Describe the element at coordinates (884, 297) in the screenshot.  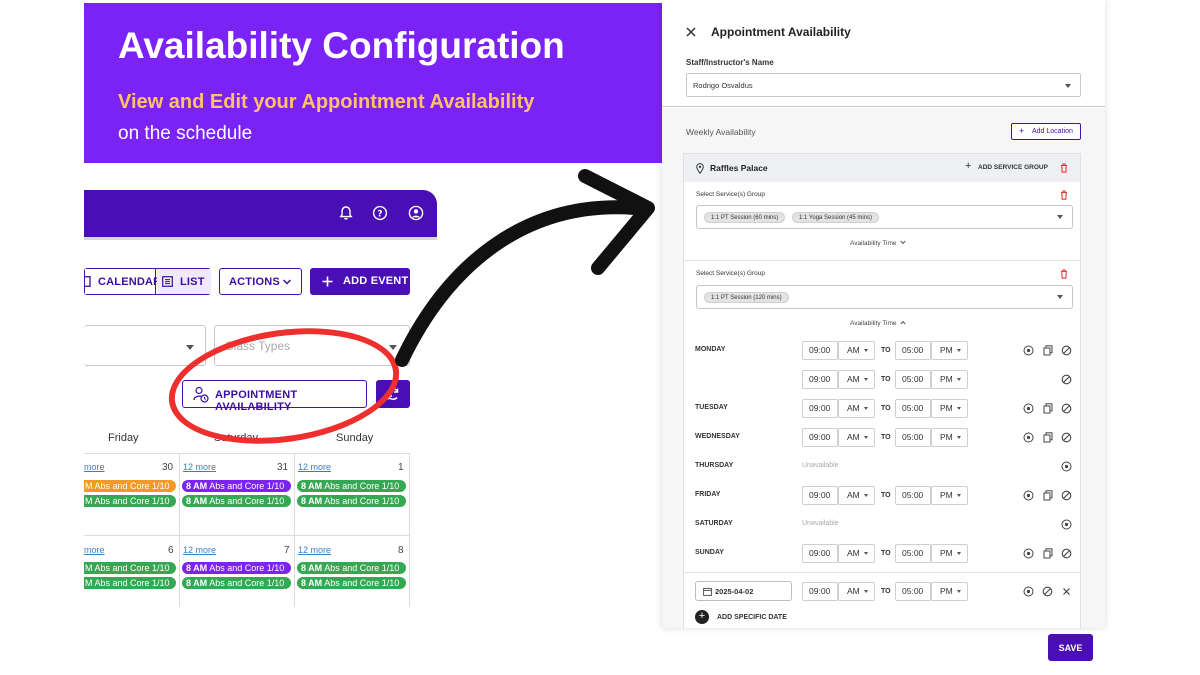
I see `service-group-select: 1:1 PT Session (120 mins)` at that location.